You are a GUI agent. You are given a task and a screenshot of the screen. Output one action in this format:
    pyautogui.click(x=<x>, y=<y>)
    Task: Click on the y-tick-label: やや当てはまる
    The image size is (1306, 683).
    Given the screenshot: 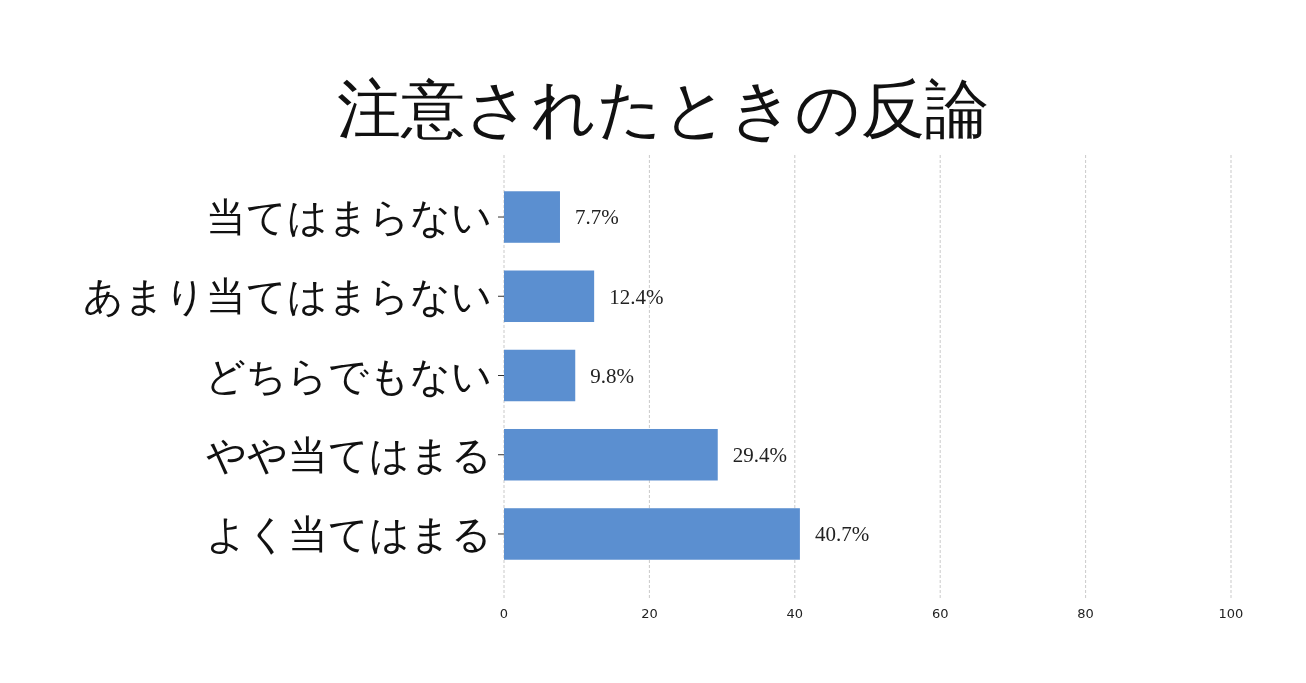 What is the action you would take?
    pyautogui.click(x=349, y=455)
    